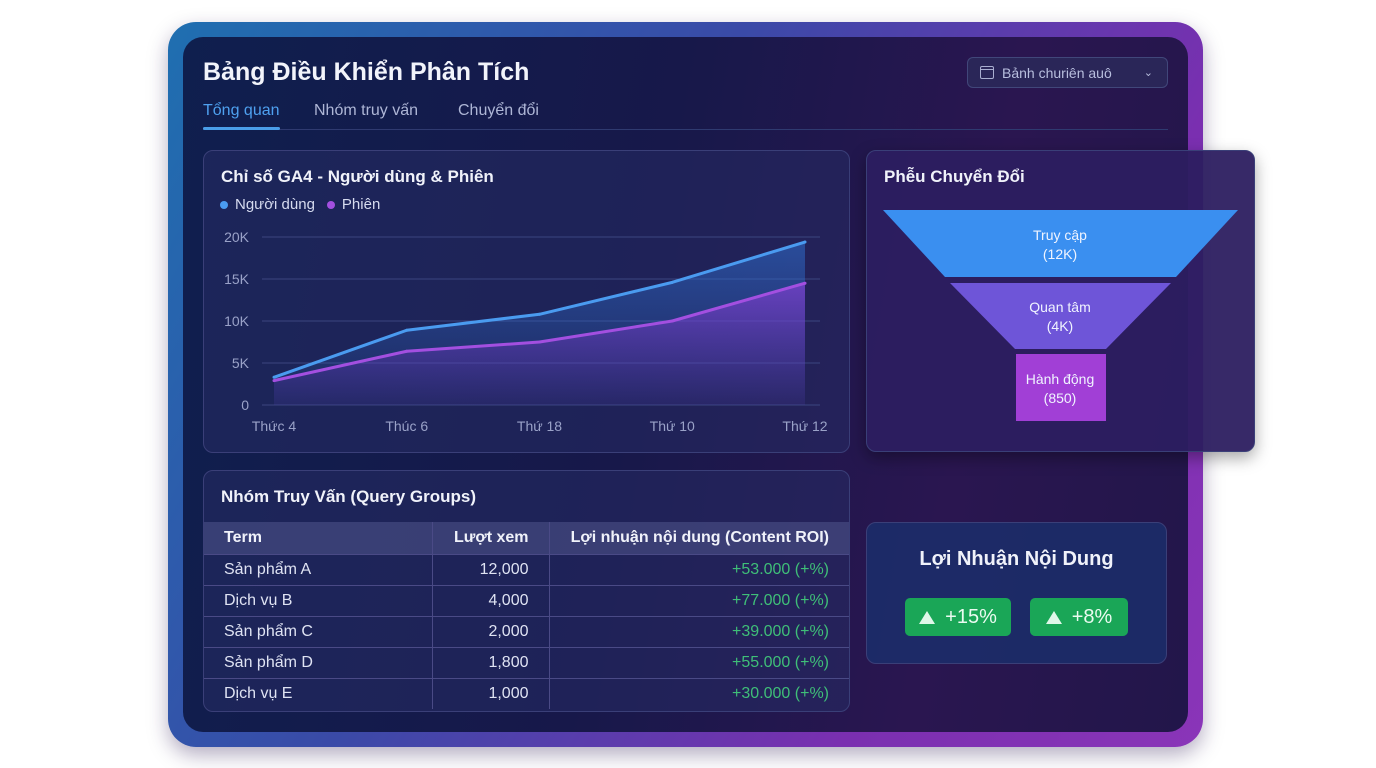 This screenshot has height=768, width=1376. Describe the element at coordinates (241, 363) in the screenshot. I see `y-tick-label: 5K` at that location.